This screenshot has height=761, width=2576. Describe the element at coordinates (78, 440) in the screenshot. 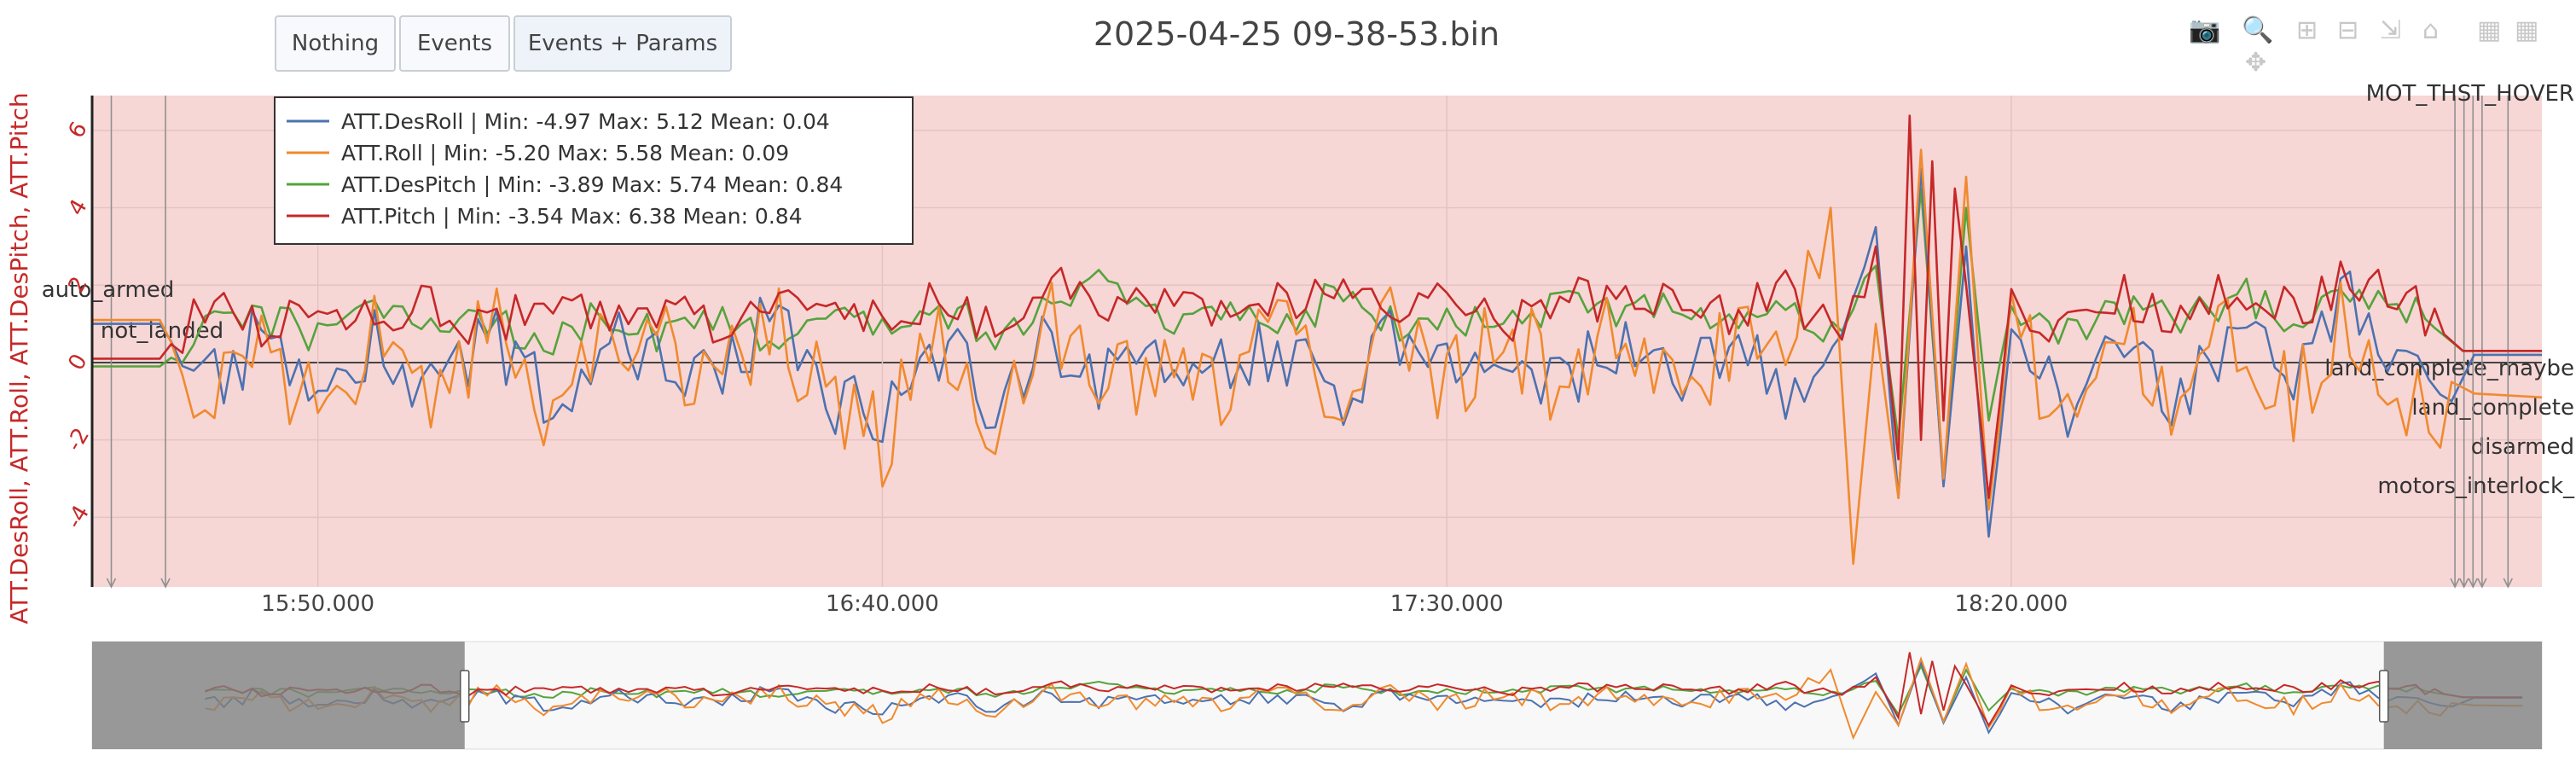

I see `y-tick-label: -2` at that location.